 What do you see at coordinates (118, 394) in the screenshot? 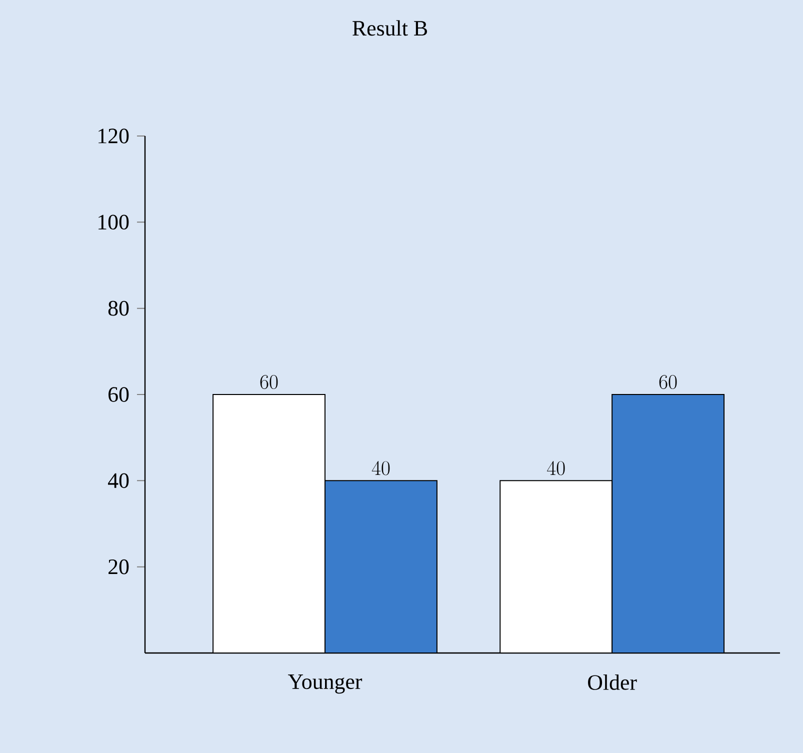
I see `y-tick-label: 60` at bounding box center [118, 394].